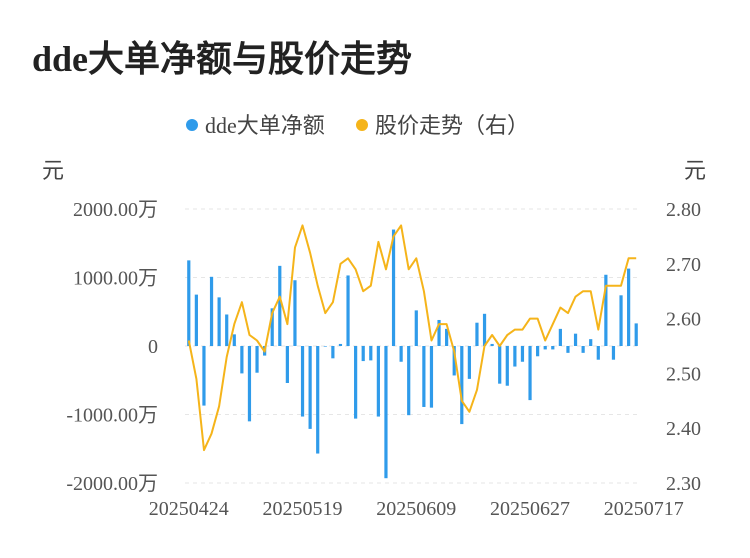 Image resolution: width=750 pixels, height=558 pixels. What do you see at coordinates (112, 347) in the screenshot?
I see `y-left-axis: 2000.00万 1000.00万 0 -1000.00万 -2000.00万` at bounding box center [112, 347].